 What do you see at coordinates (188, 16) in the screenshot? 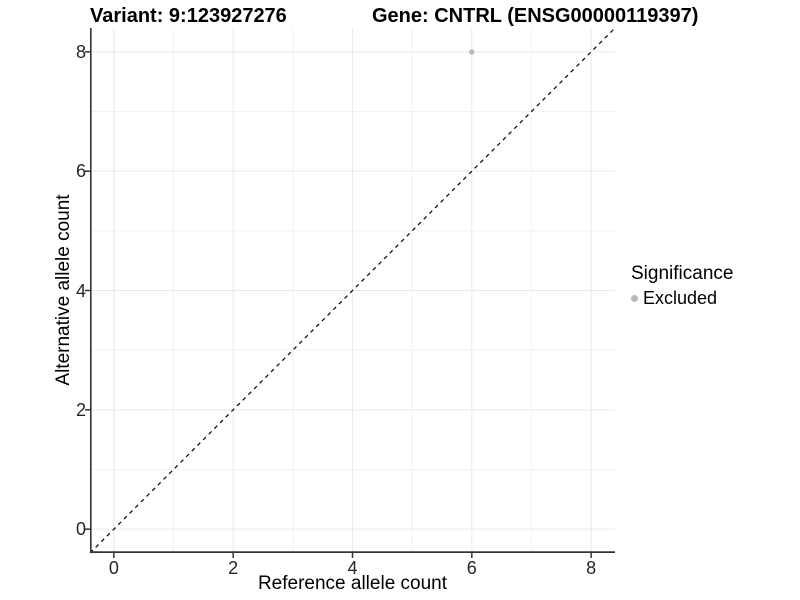
I see `plot-title-variant: Variant: 9:123927276` at bounding box center [188, 16].